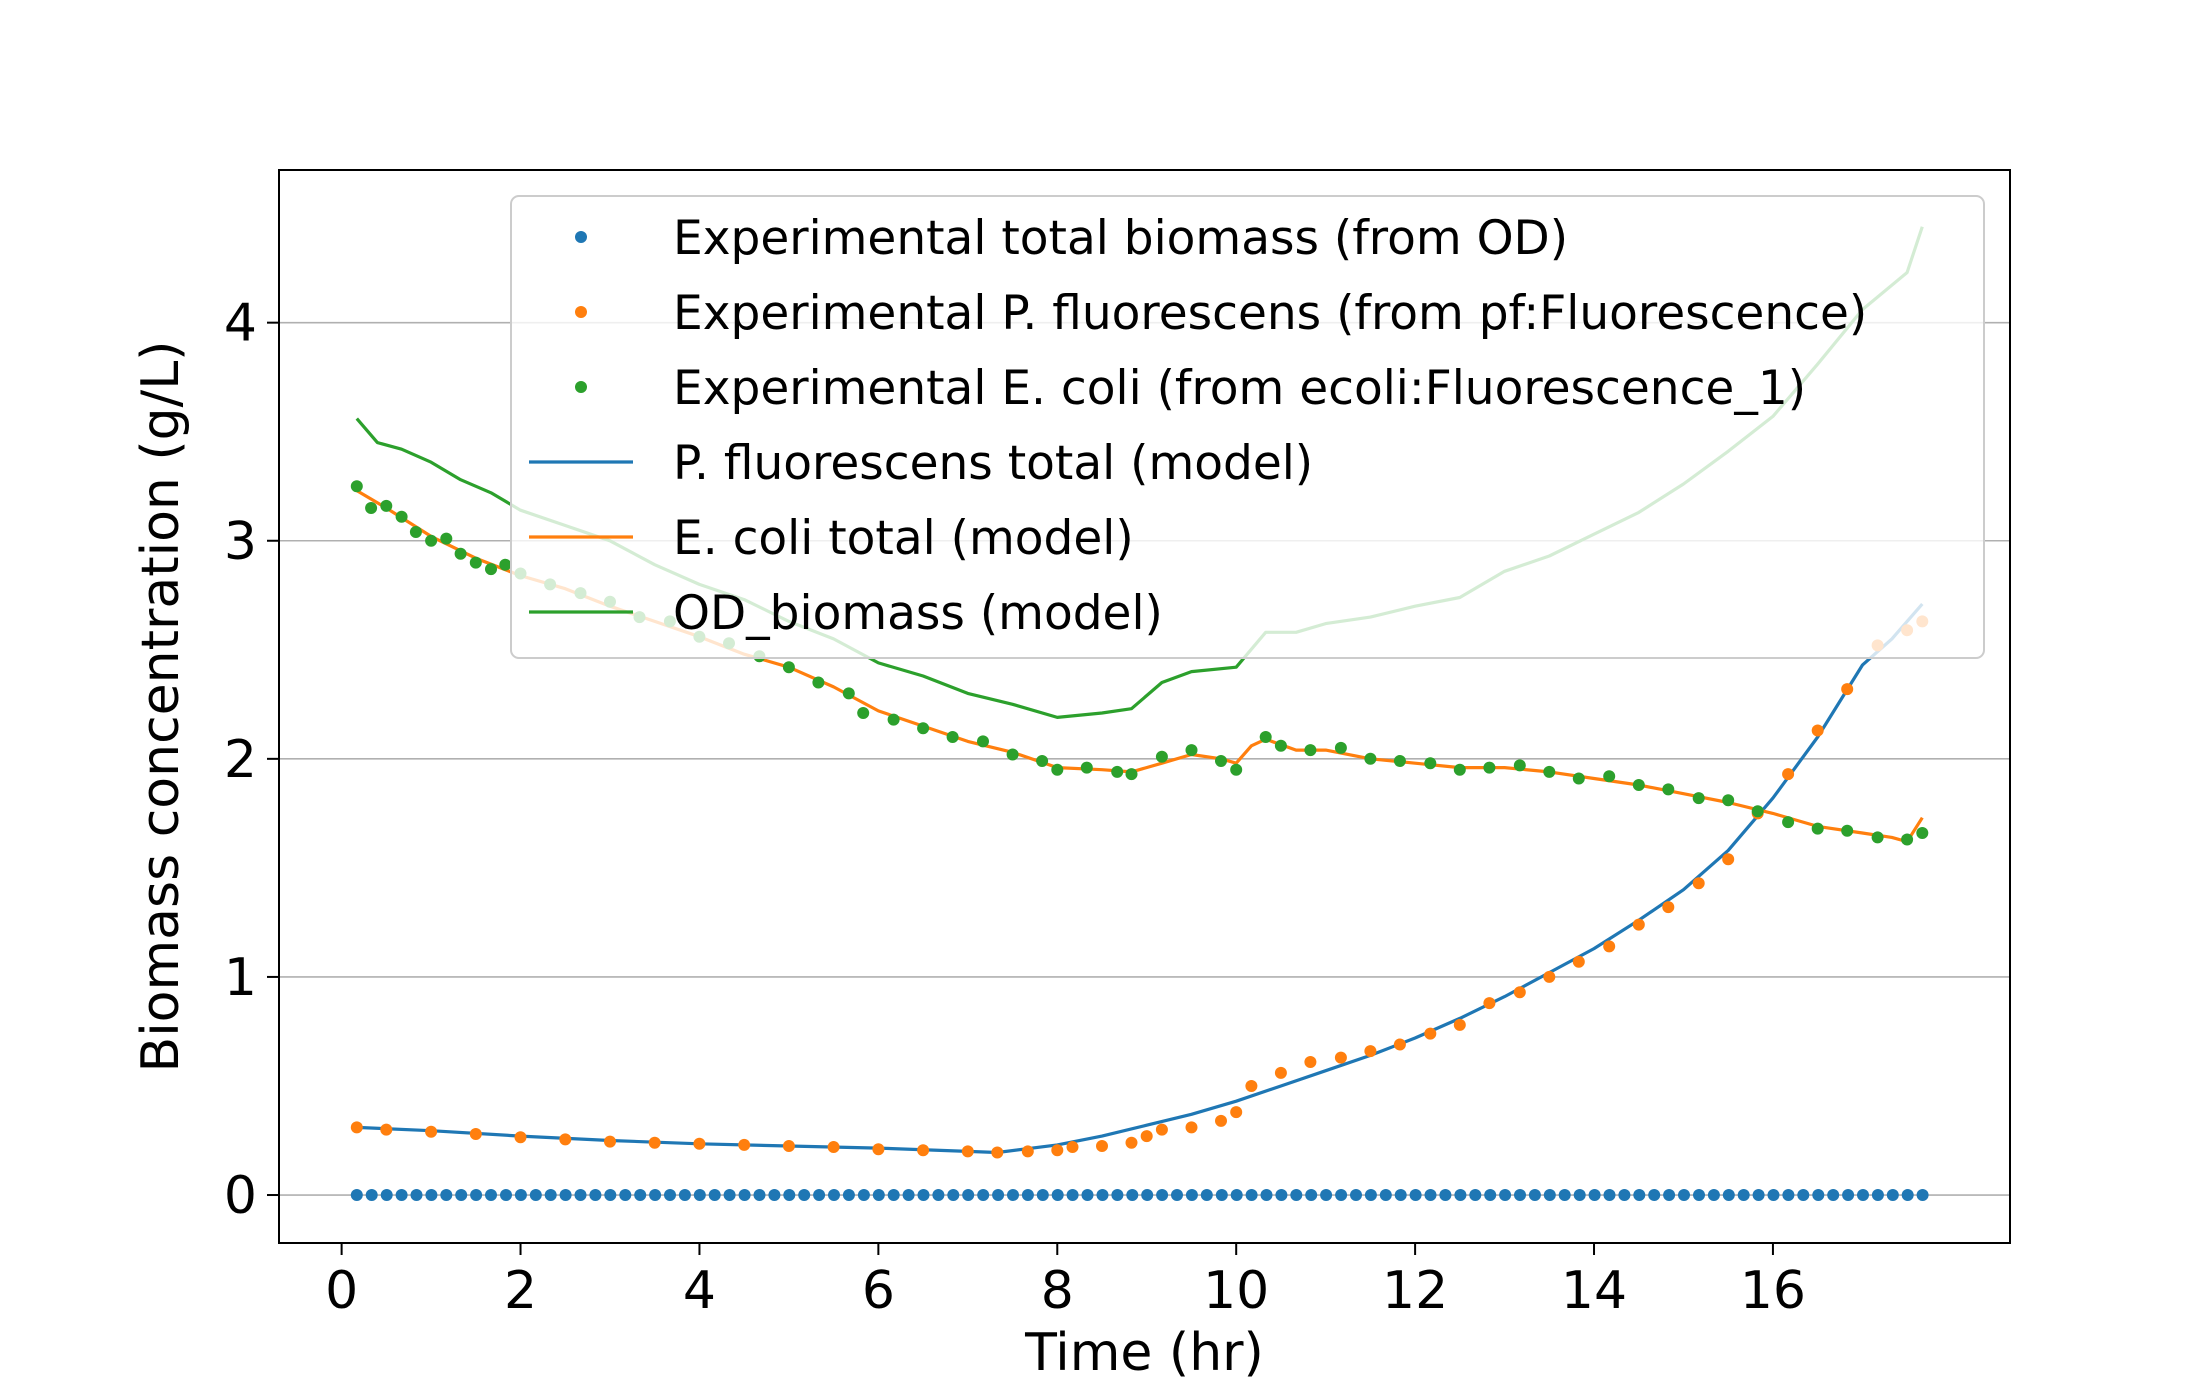 Image resolution: width=2200 pixels, height=1400 pixels. Describe the element at coordinates (1773, 1291) in the screenshot. I see `x-tick-label: 16` at that location.